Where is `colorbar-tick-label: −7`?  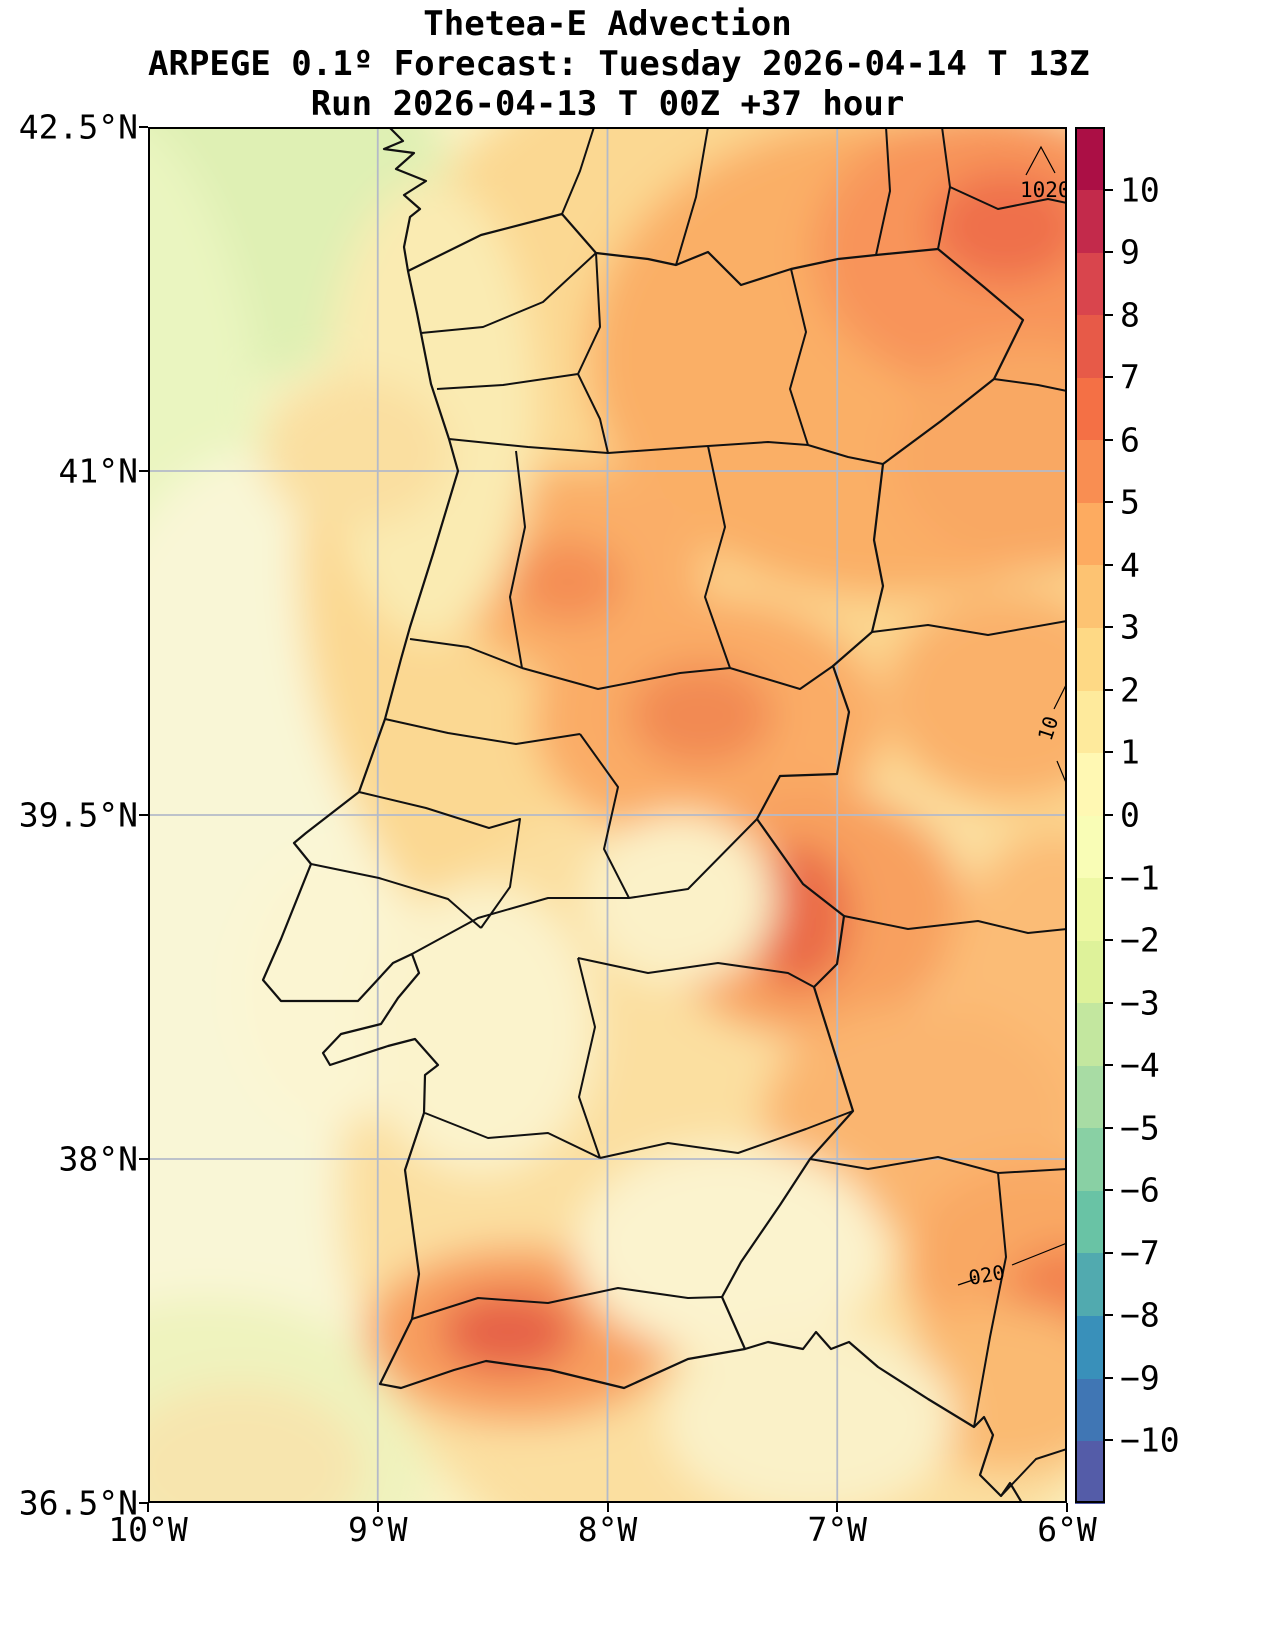 colorbar-tick-label: −7 is located at coordinates (1140, 1253).